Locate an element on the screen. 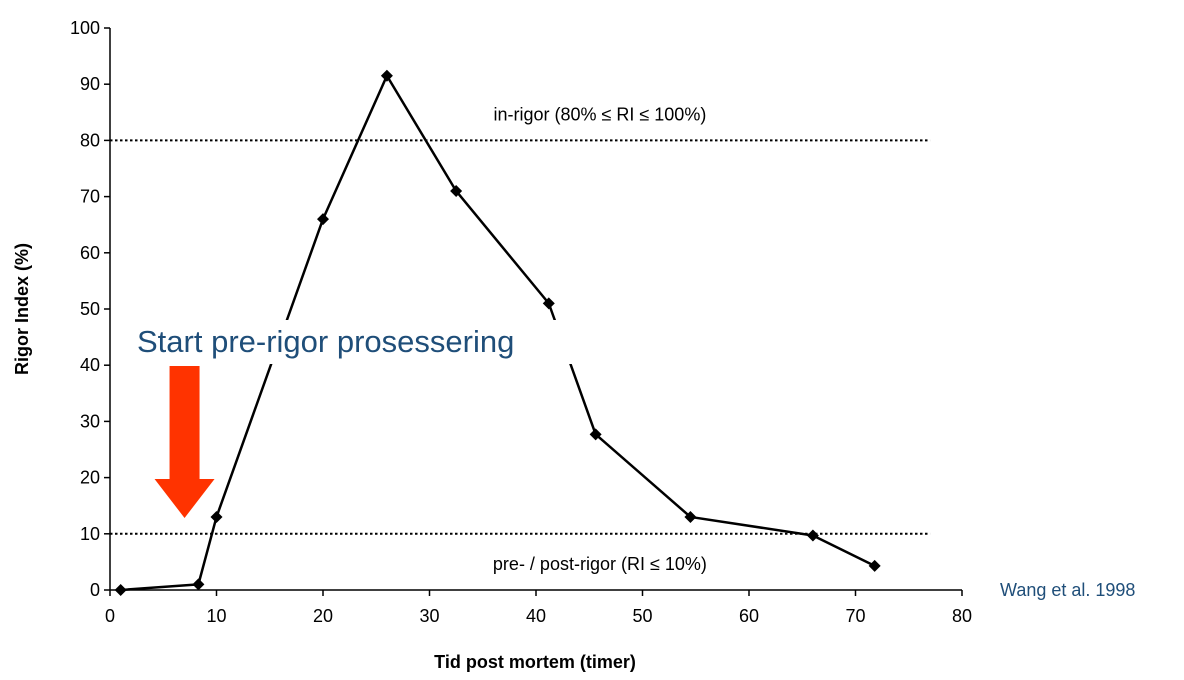  y-axis-title: Rigor Index (%) is located at coordinates (22, 309).